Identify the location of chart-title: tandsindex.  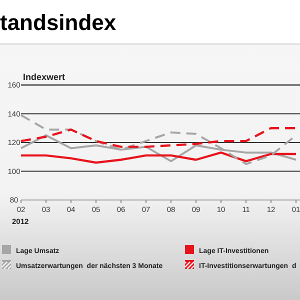
(58, 22).